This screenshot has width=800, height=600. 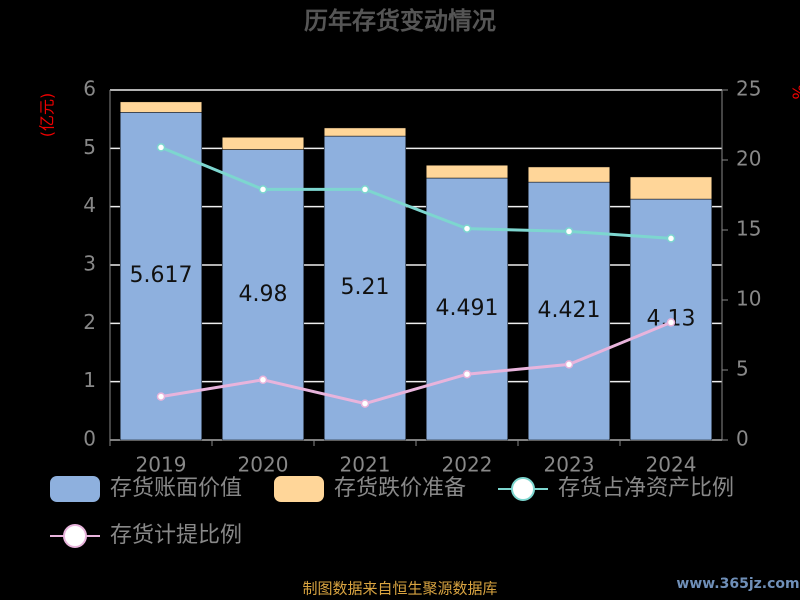 I want to click on source-note: 制图数据来自恒生聚源数据库, so click(x=399, y=589).